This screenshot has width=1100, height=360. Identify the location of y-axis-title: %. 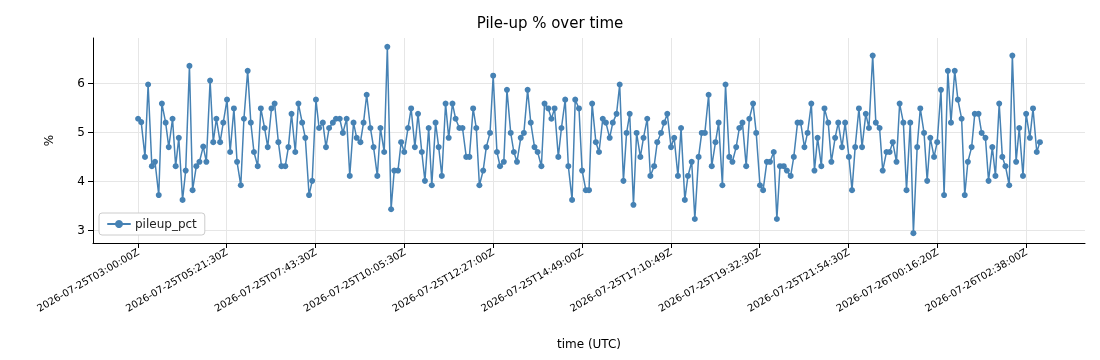
(49, 140).